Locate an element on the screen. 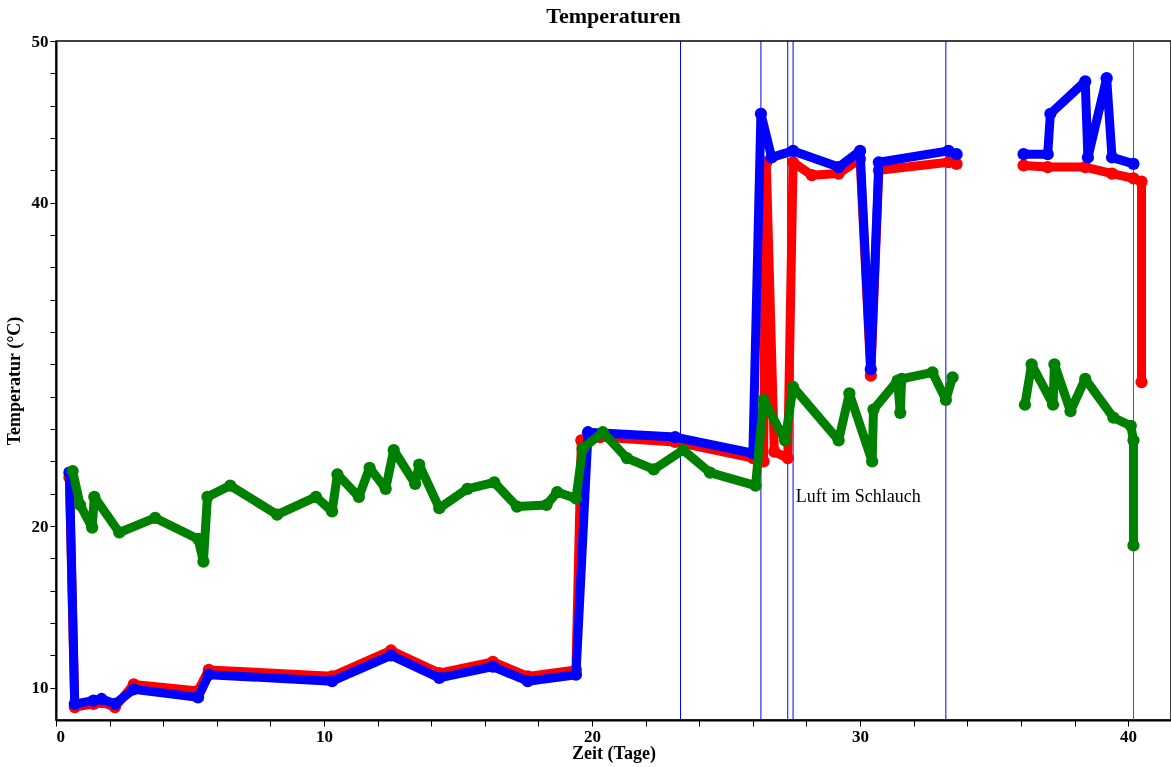  y-tick-label: 20 is located at coordinates (40, 526).